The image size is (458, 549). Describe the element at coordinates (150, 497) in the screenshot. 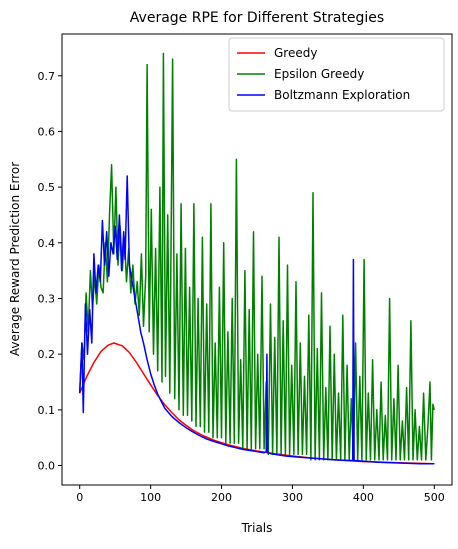

I see `x-tick-label: 100` at that location.